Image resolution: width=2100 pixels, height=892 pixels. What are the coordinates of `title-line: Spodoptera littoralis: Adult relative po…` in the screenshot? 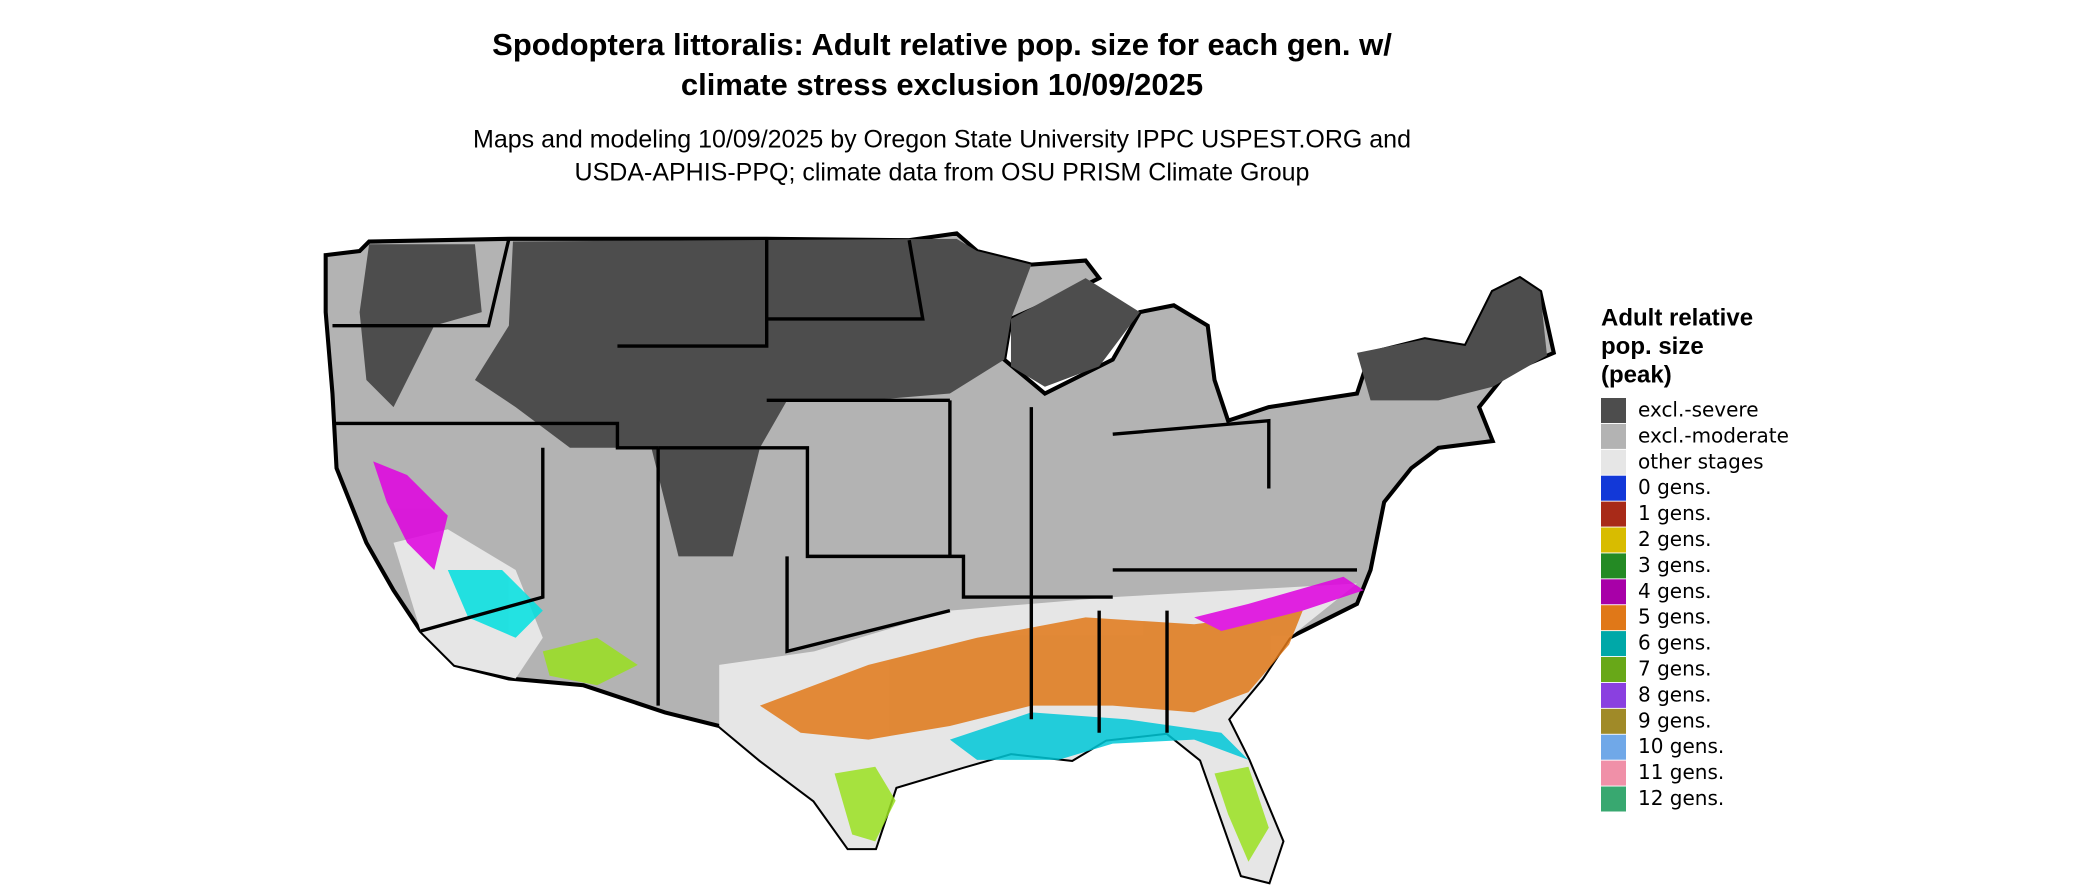 It's located at (942, 44).